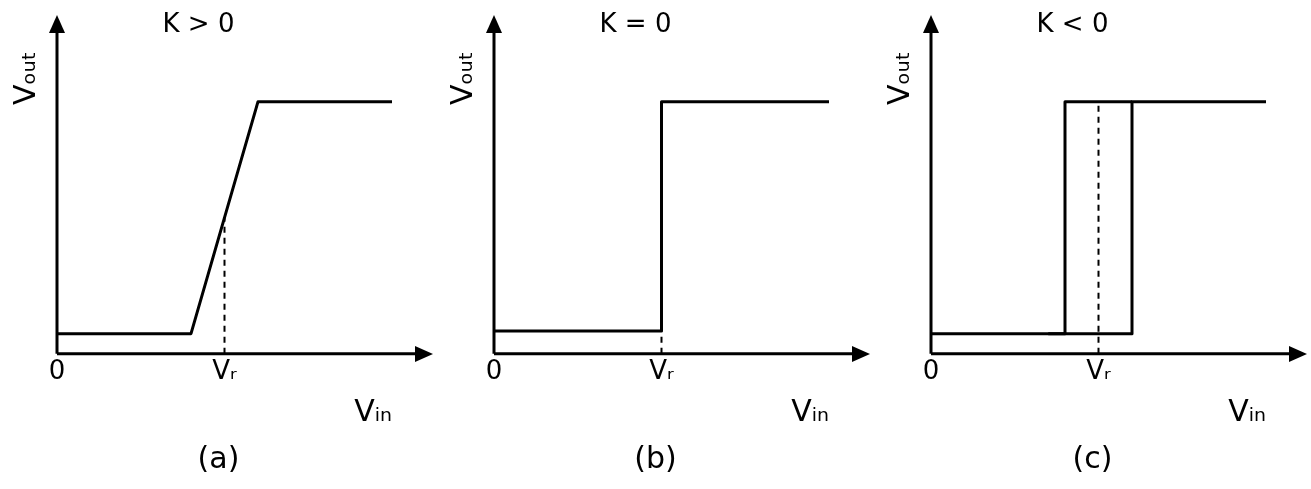 The image size is (1311, 489). I want to click on chart-title: K < 0, so click(1072, 23).